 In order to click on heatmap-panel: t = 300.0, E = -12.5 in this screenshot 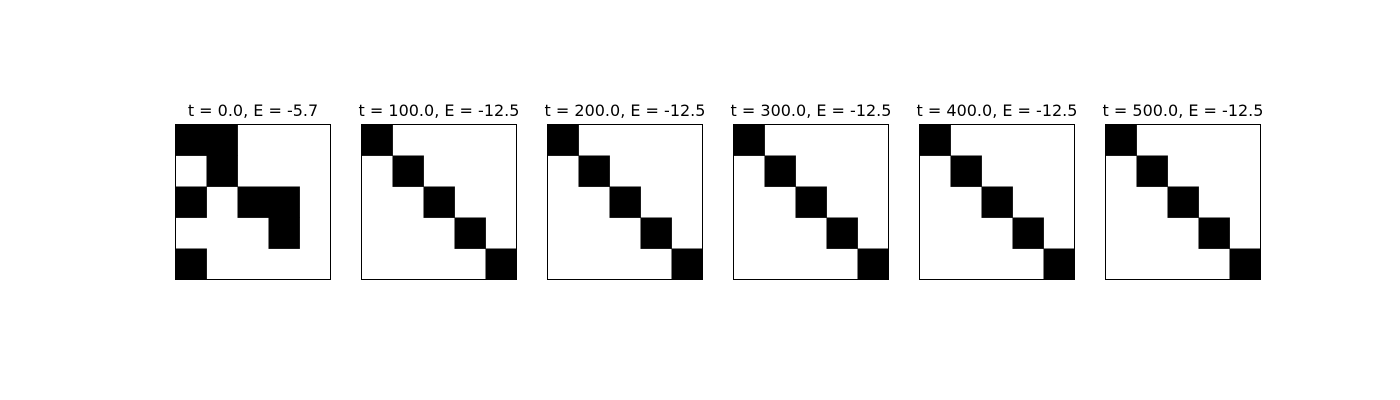, I will do `click(811, 190)`.